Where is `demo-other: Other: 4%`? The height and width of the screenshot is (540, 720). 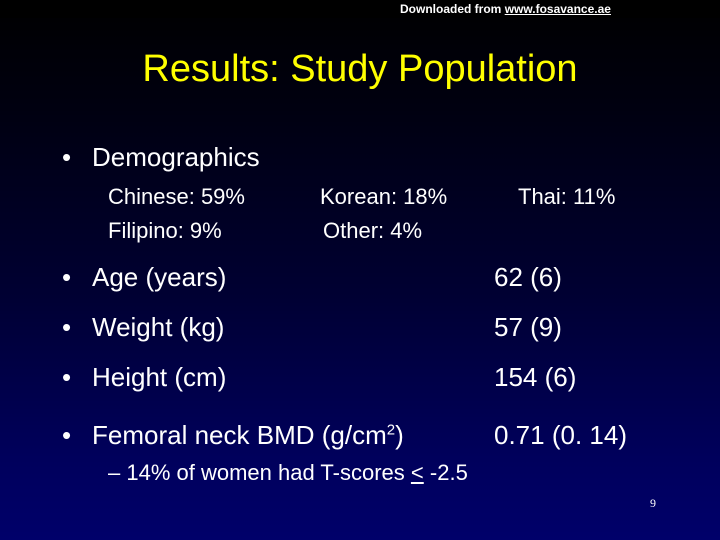
demo-other: Other: 4% is located at coordinates (373, 230).